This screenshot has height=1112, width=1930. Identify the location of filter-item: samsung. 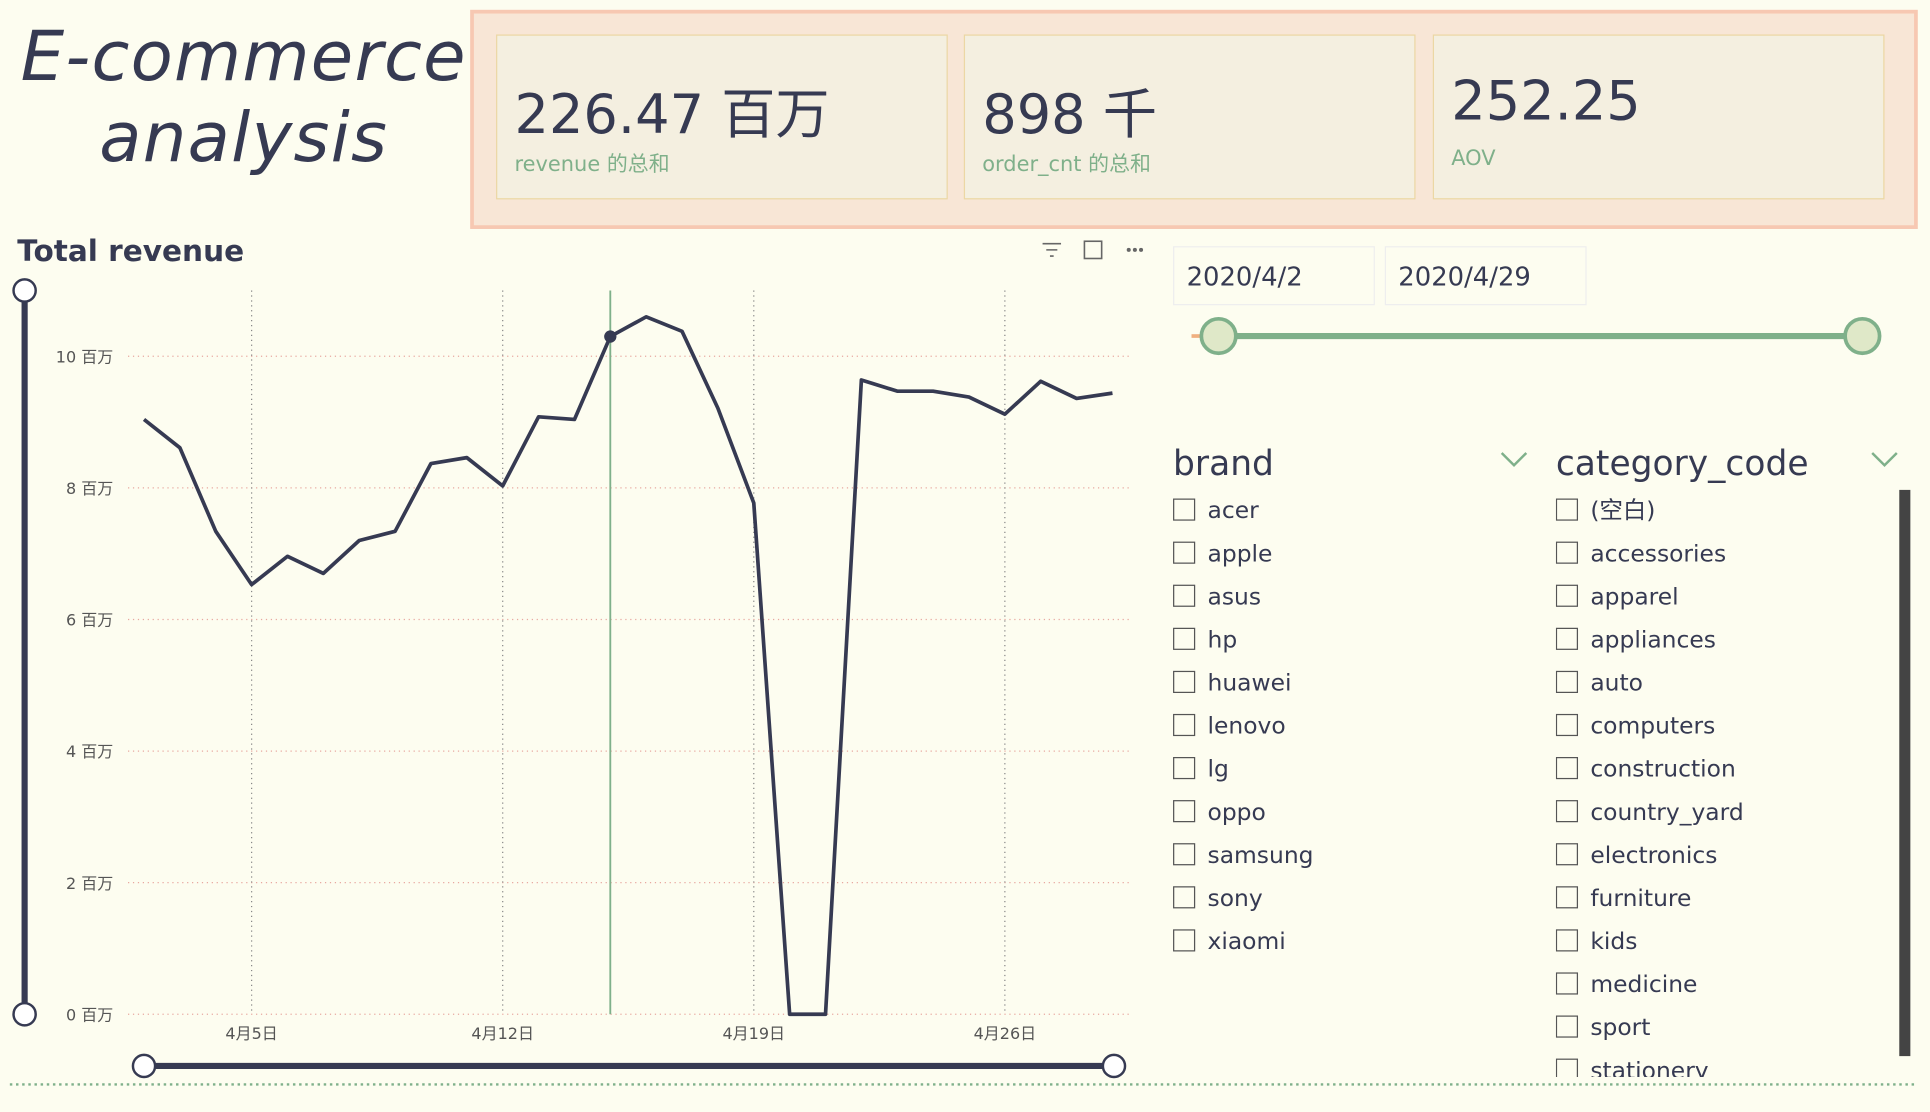
(1243, 856).